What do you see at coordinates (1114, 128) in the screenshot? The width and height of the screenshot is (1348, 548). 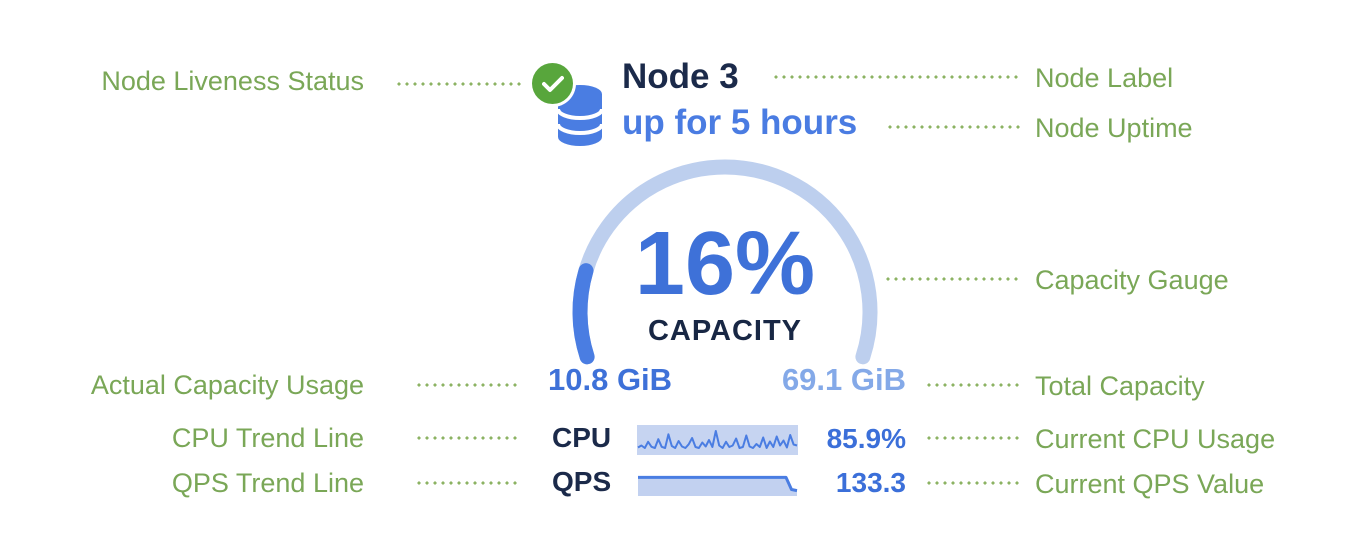 I see `annotation-node-uptime: Node Uptime` at bounding box center [1114, 128].